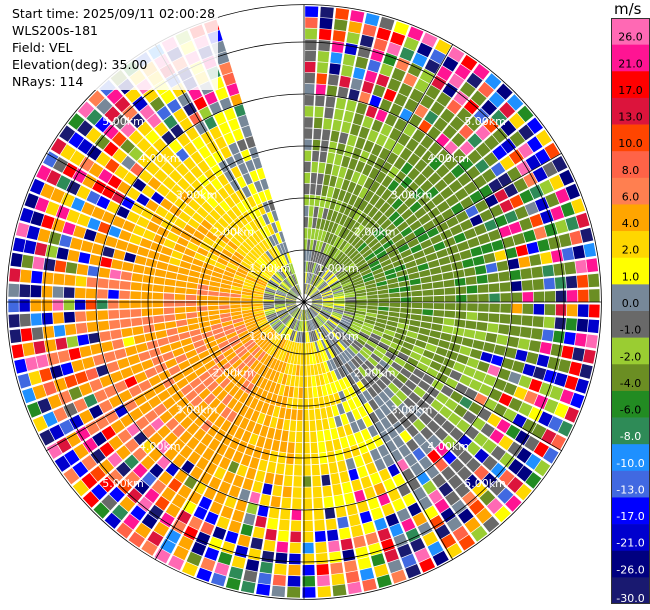 The width and height of the screenshot is (650, 610). I want to click on range-ring-label: 1.00km, so click(338, 336).